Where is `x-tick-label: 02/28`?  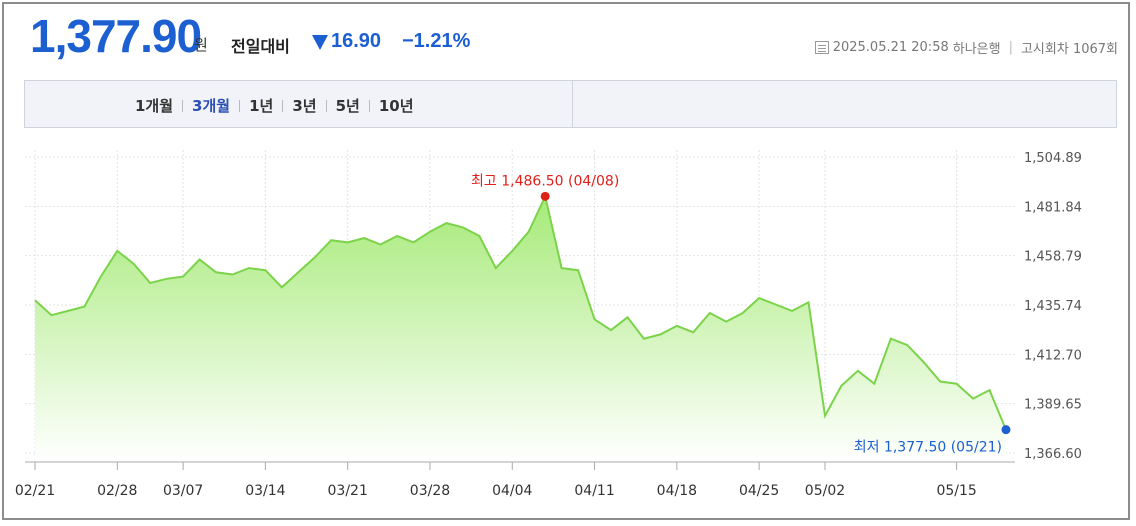 x-tick-label: 02/28 is located at coordinates (117, 491).